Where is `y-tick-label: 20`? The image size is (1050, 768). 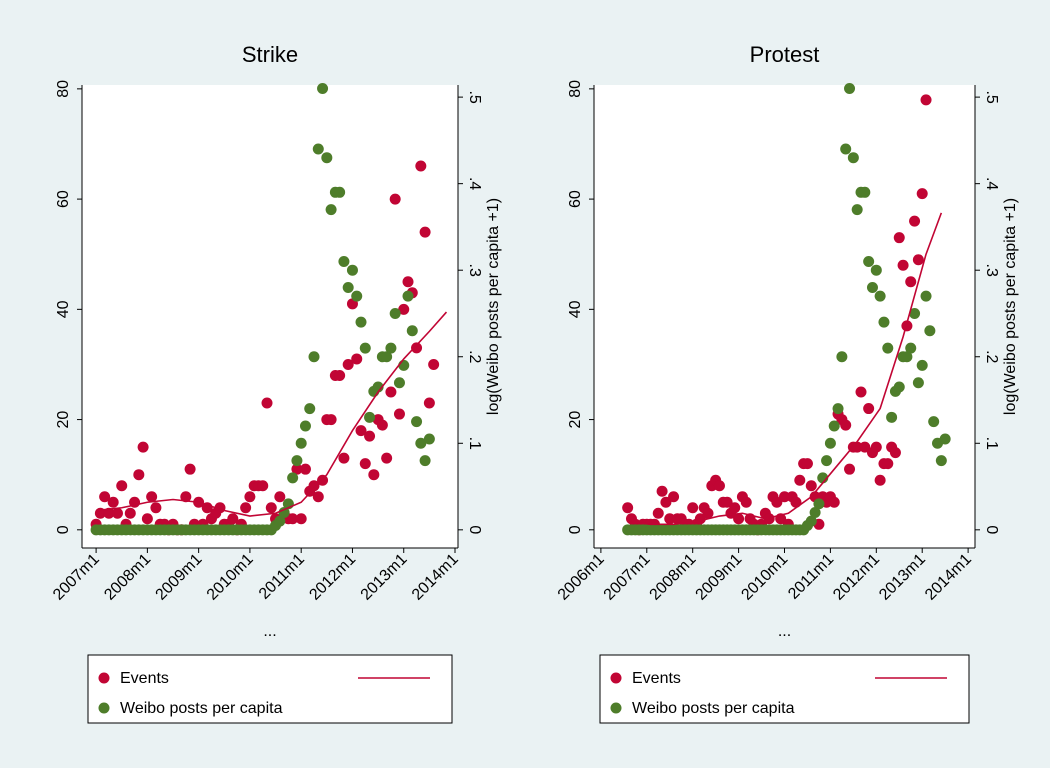 y-tick-label: 20 is located at coordinates (575, 420).